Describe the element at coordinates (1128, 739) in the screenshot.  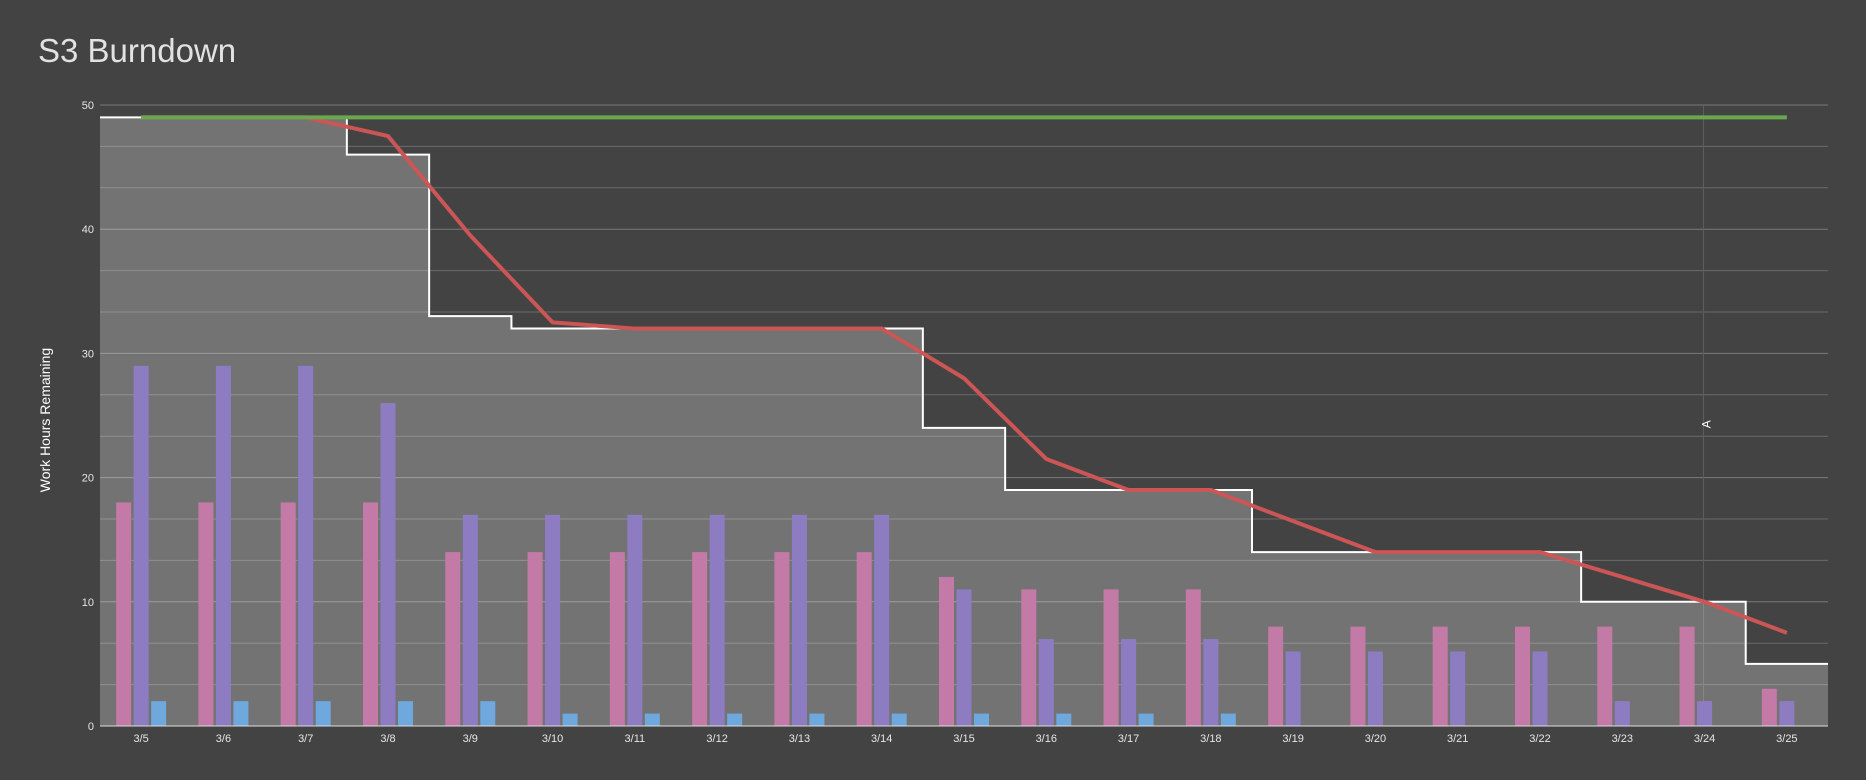
I see `x-tick-label: 3/17` at that location.